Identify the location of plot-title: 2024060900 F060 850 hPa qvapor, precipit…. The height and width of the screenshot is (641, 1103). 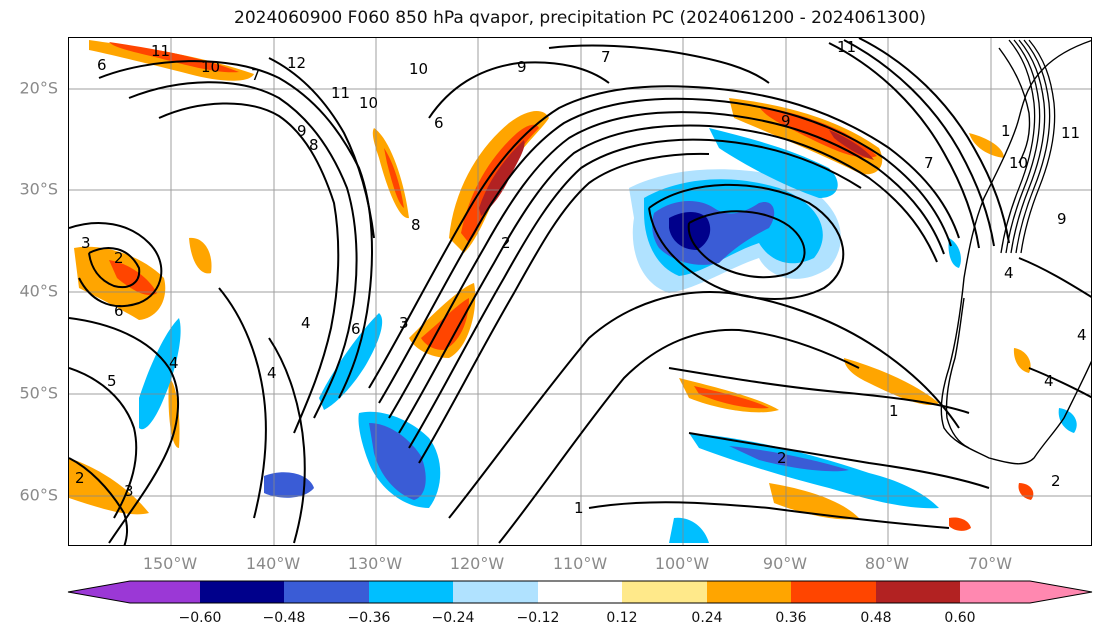
(580, 18).